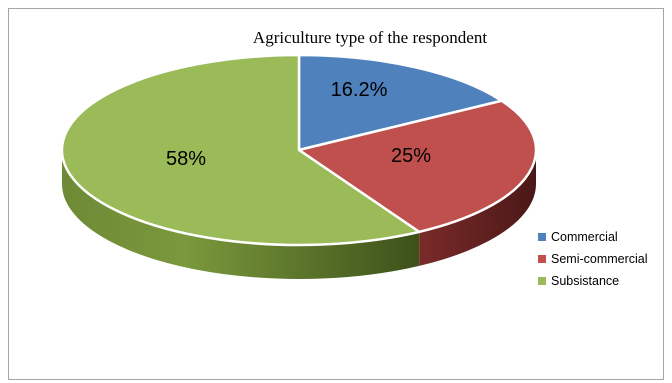 This screenshot has height=383, width=672. What do you see at coordinates (477, 208) in the screenshot?
I see `pie-side-semi-commercial` at bounding box center [477, 208].